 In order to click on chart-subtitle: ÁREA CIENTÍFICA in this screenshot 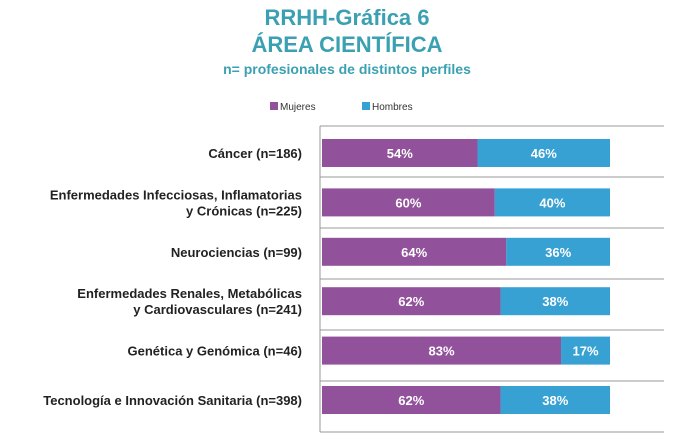, I will do `click(347, 44)`.